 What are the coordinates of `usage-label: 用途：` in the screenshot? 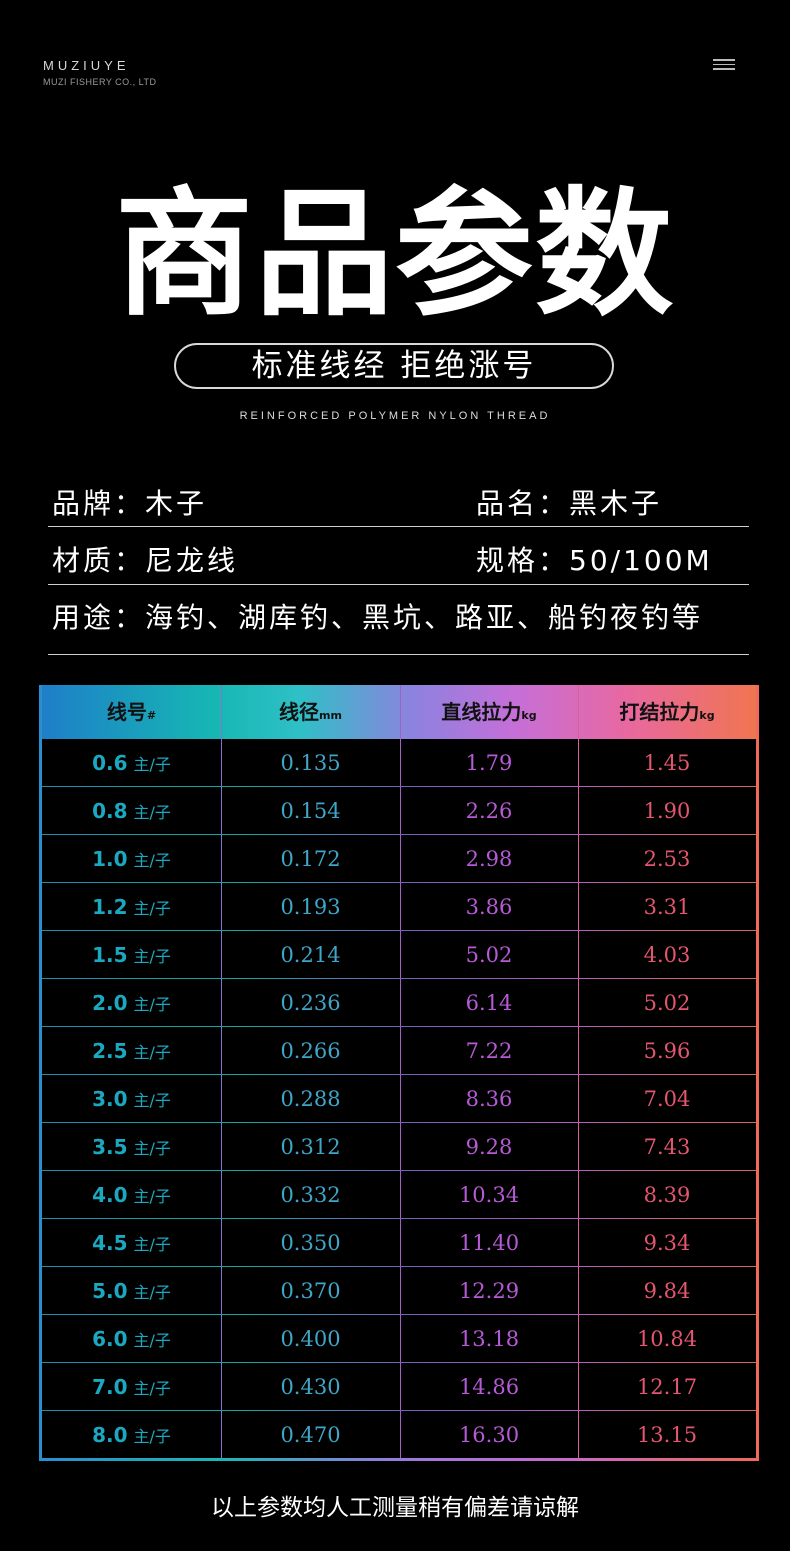 It's located at (99, 617).